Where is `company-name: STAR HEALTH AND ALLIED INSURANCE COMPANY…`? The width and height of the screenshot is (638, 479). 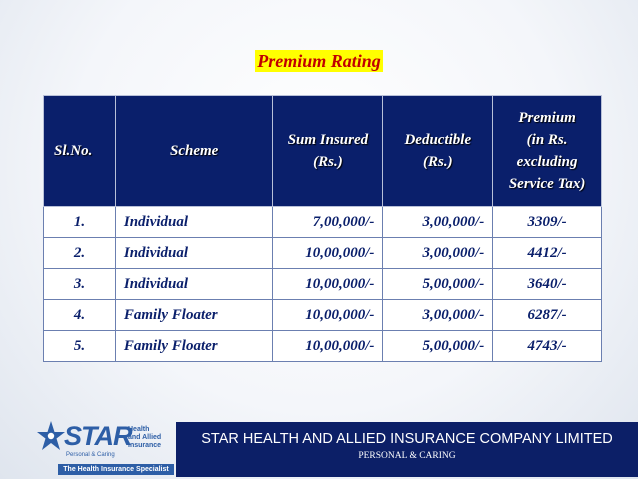
company-name: STAR HEALTH AND ALLIED INSURANCE COMPANY… is located at coordinates (407, 439).